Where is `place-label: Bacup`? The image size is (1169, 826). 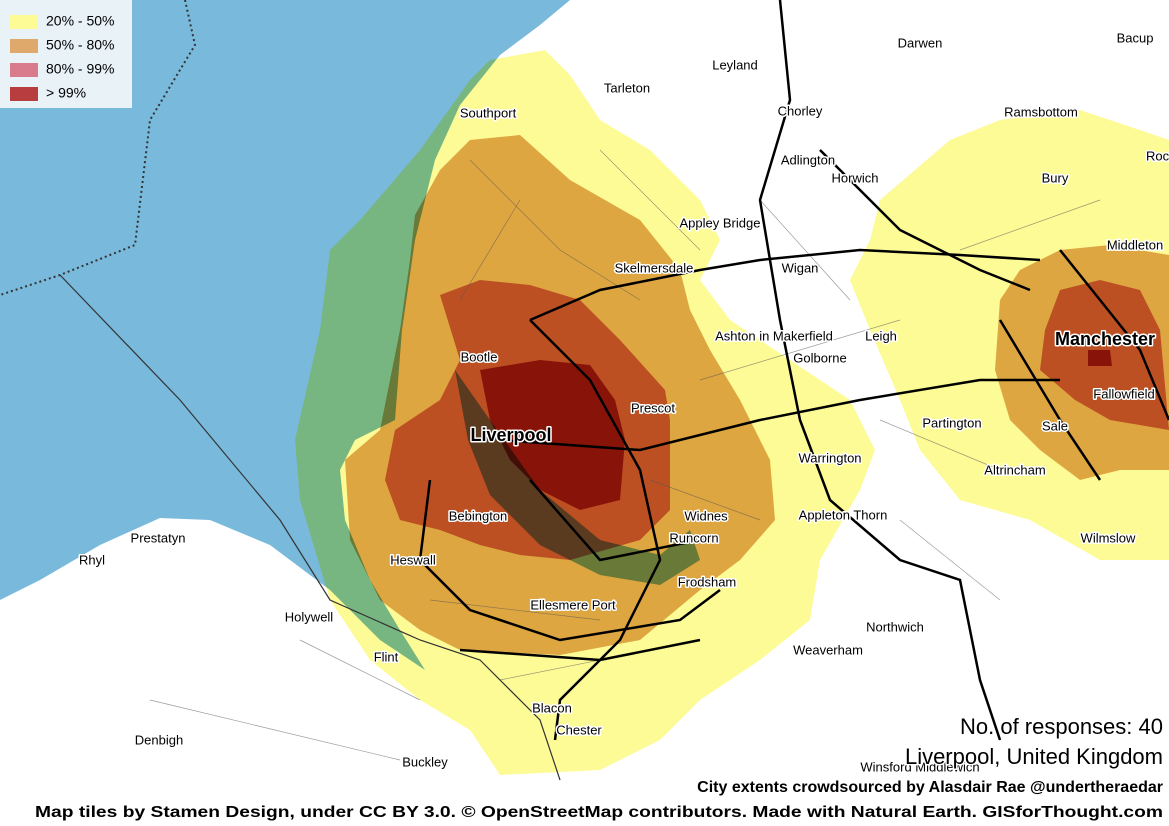
place-label: Bacup is located at coordinates (1135, 37).